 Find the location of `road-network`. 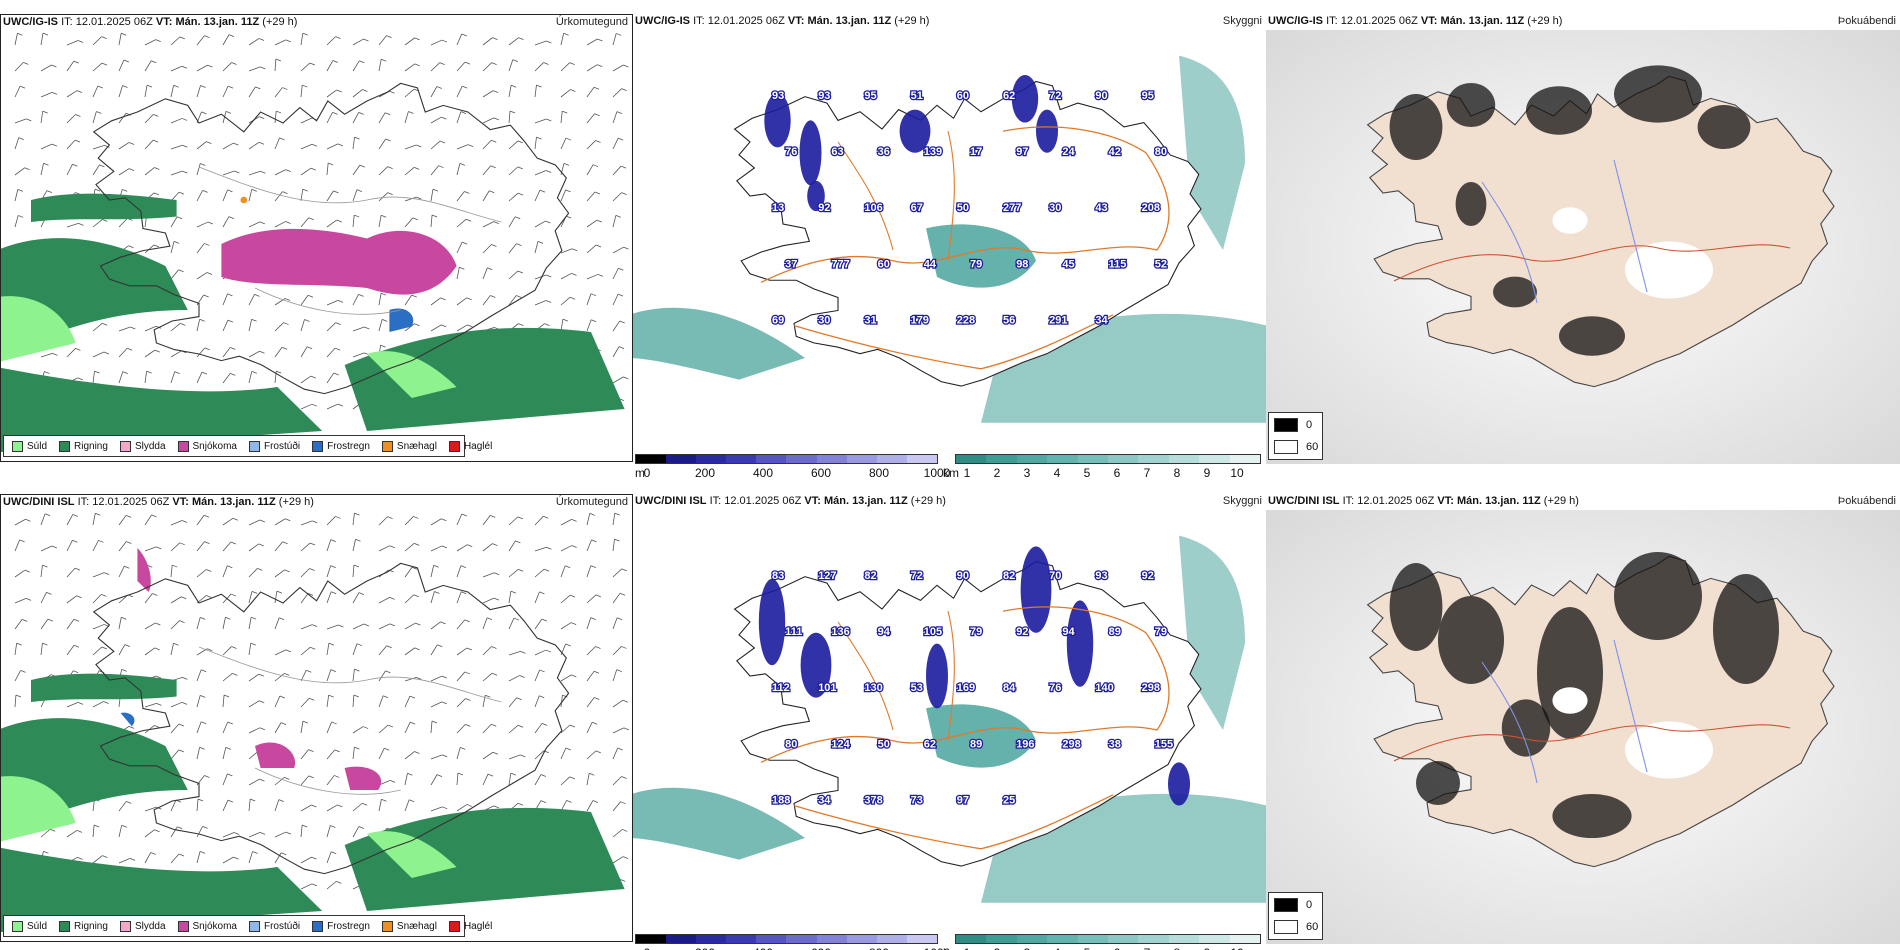

road-network is located at coordinates (953, 822).